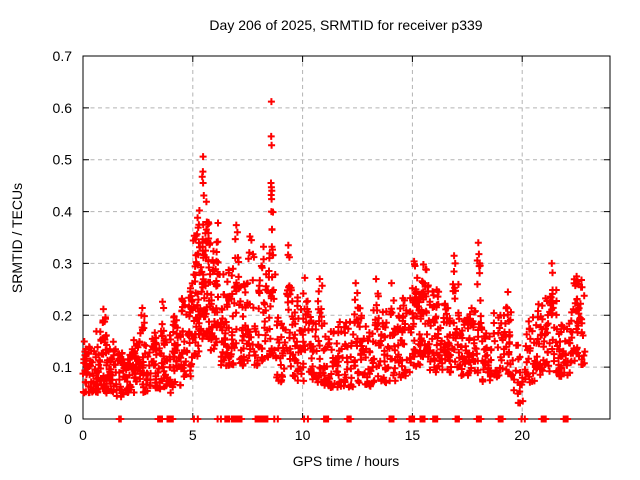 This screenshot has width=640, height=480. I want to click on y-tick-label: 0.4, so click(63, 212).